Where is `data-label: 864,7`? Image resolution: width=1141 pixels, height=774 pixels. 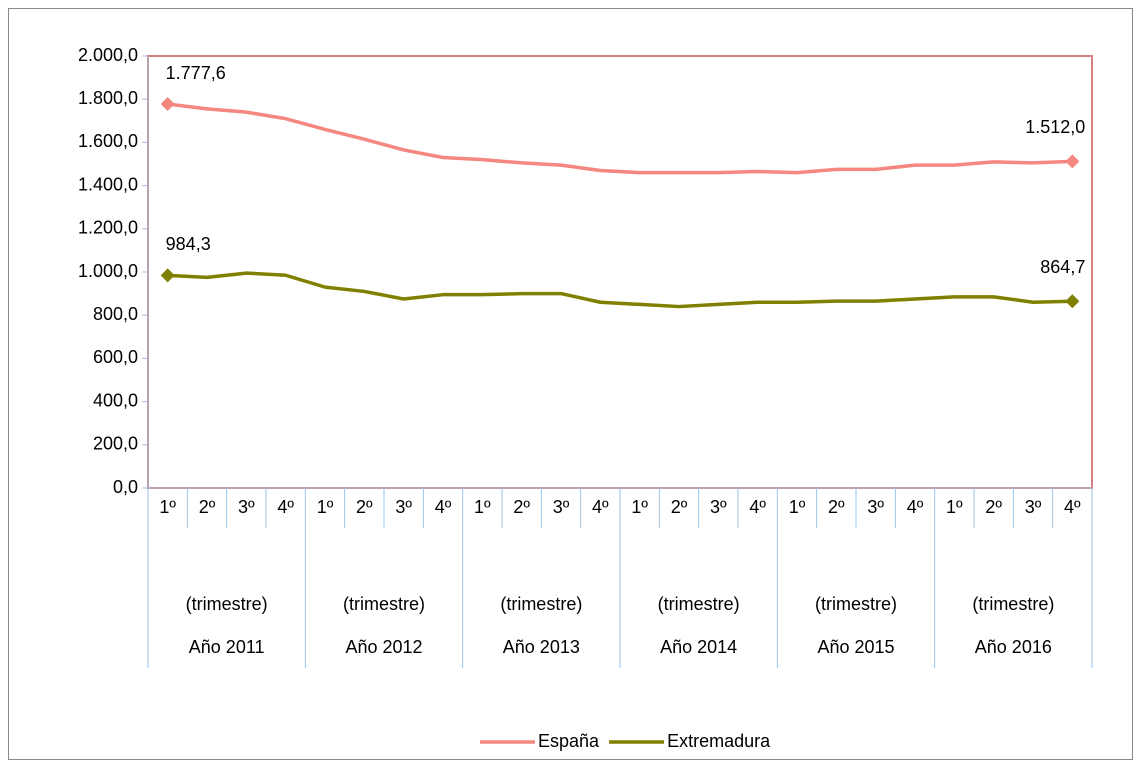
data-label: 864,7 is located at coordinates (1062, 267).